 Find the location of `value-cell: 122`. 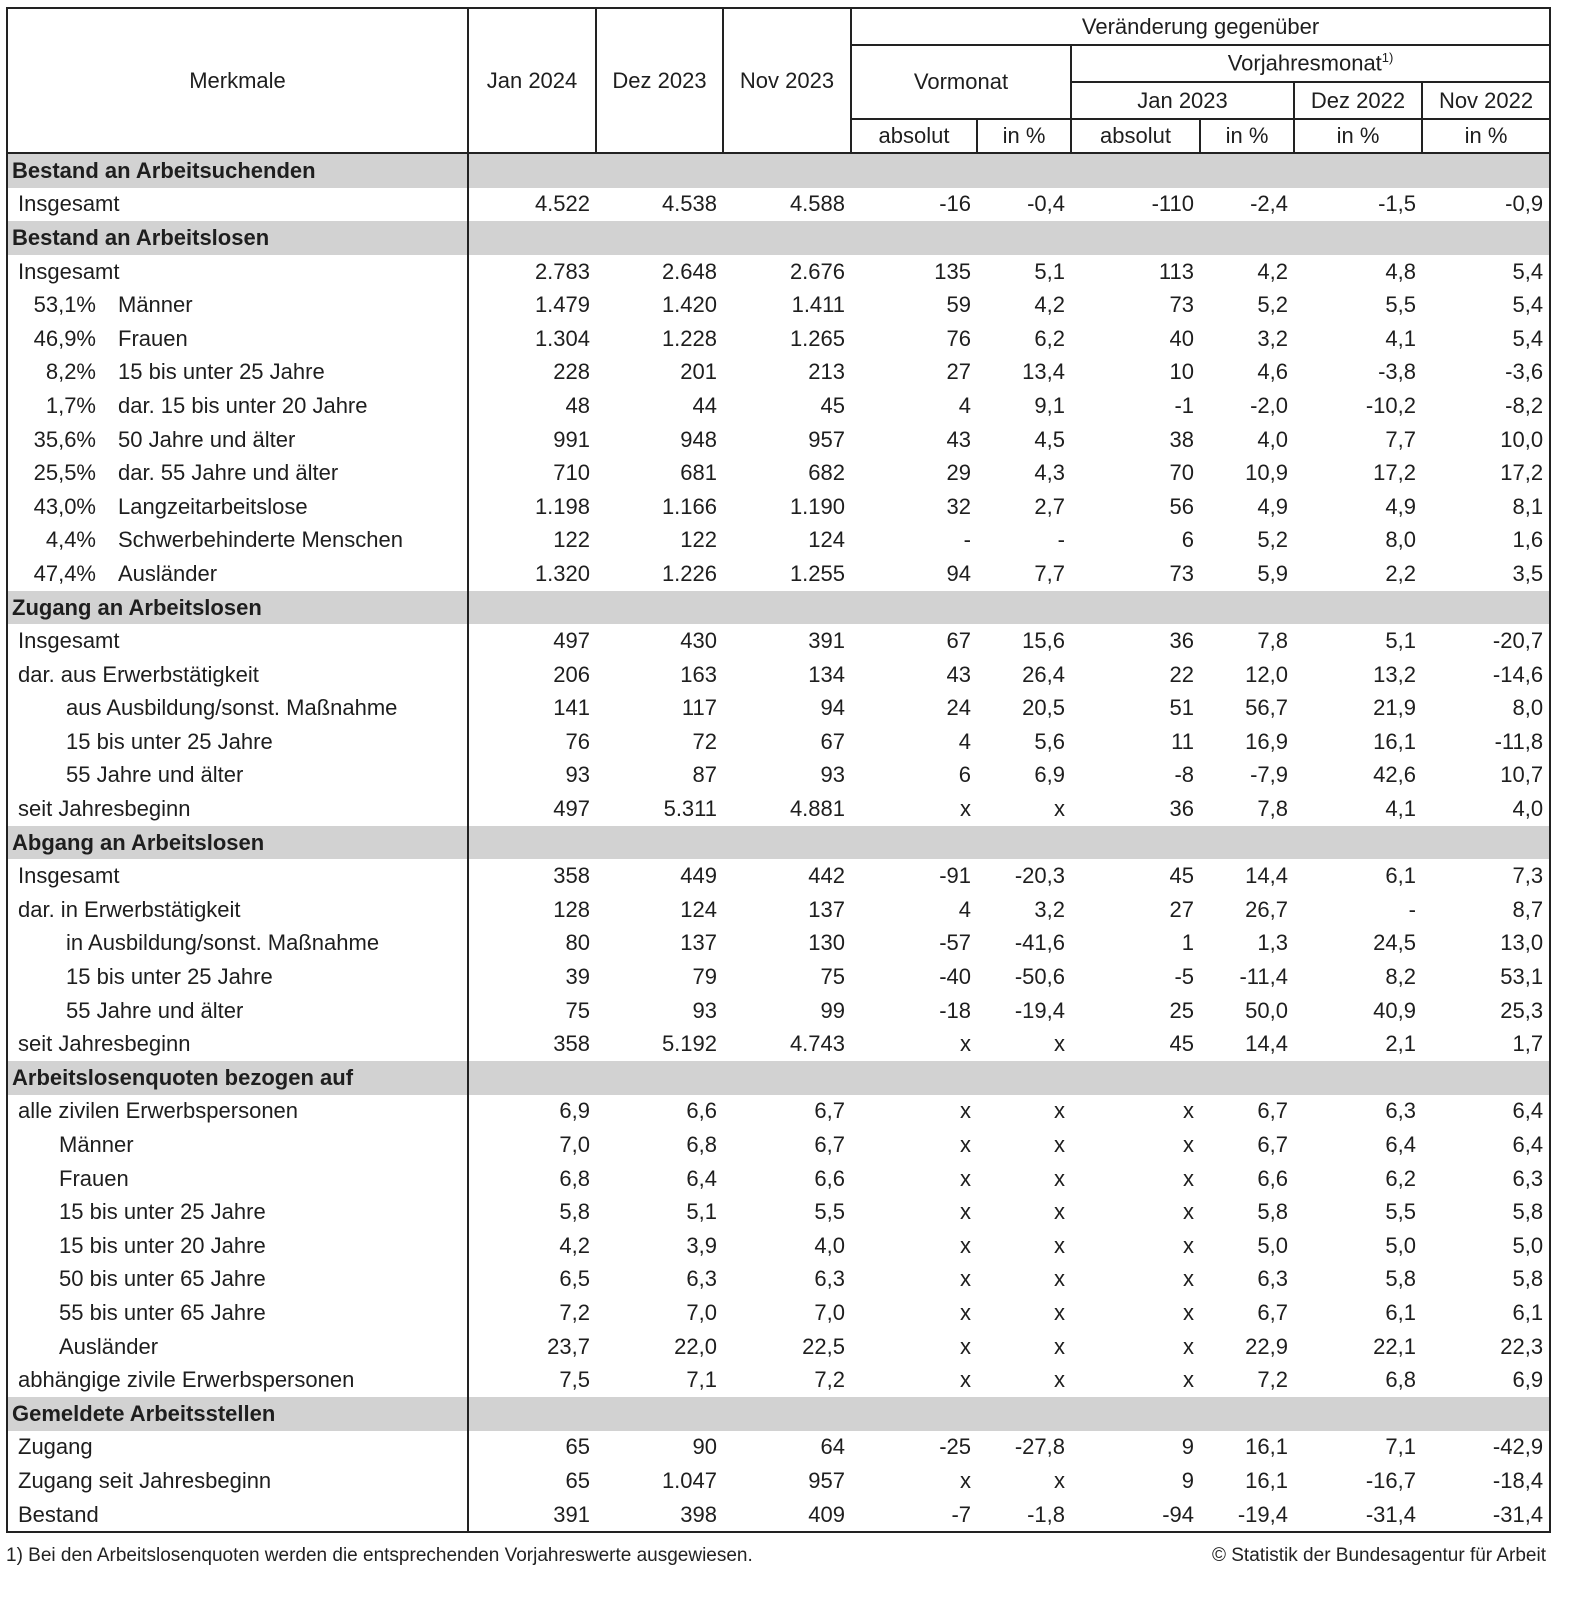

value-cell: 122 is located at coordinates (571, 540).